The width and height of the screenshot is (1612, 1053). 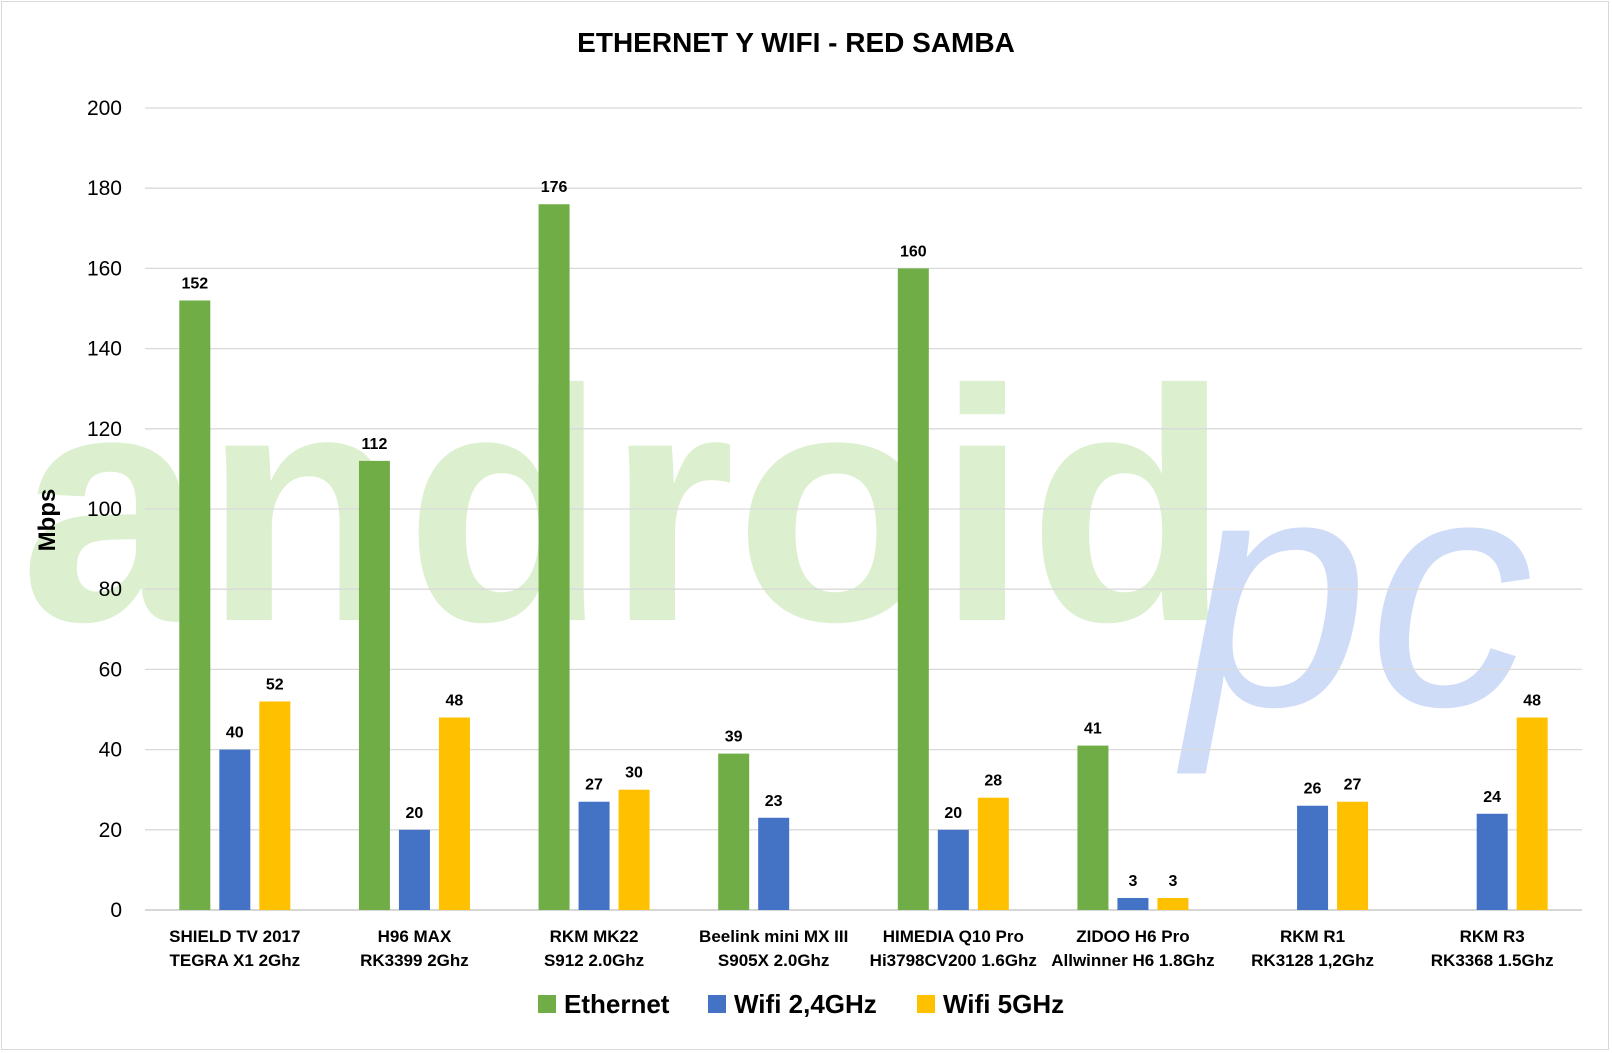 What do you see at coordinates (47, 520) in the screenshot?
I see `y-axis-label: Mbps` at bounding box center [47, 520].